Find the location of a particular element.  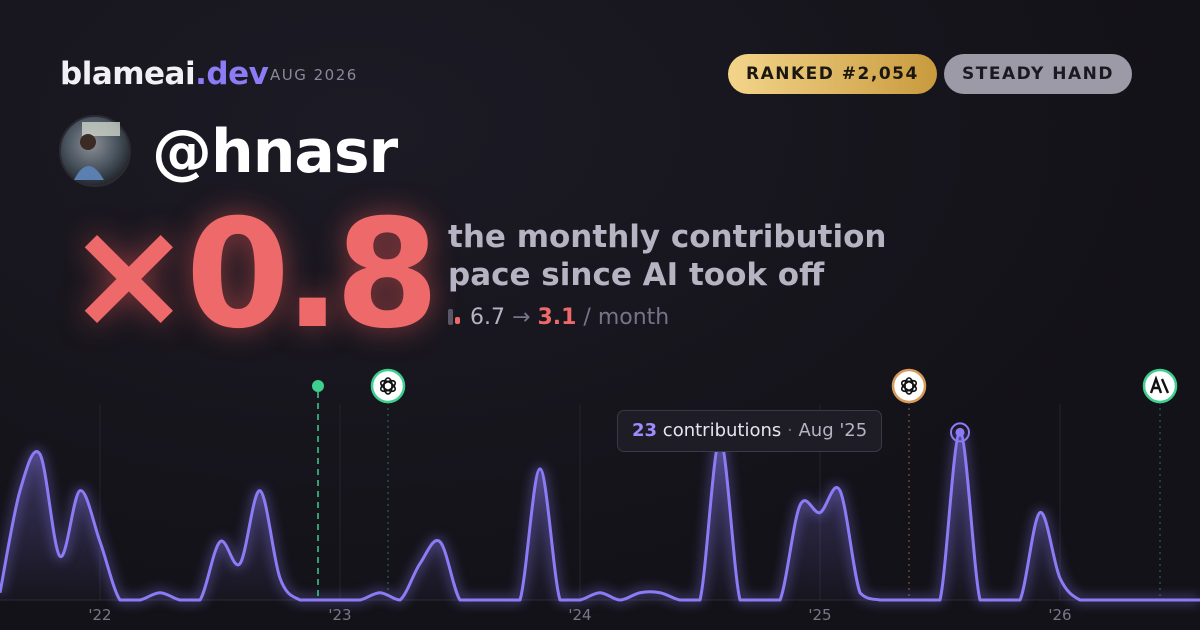

x-tick-label: '22 is located at coordinates (99, 615).